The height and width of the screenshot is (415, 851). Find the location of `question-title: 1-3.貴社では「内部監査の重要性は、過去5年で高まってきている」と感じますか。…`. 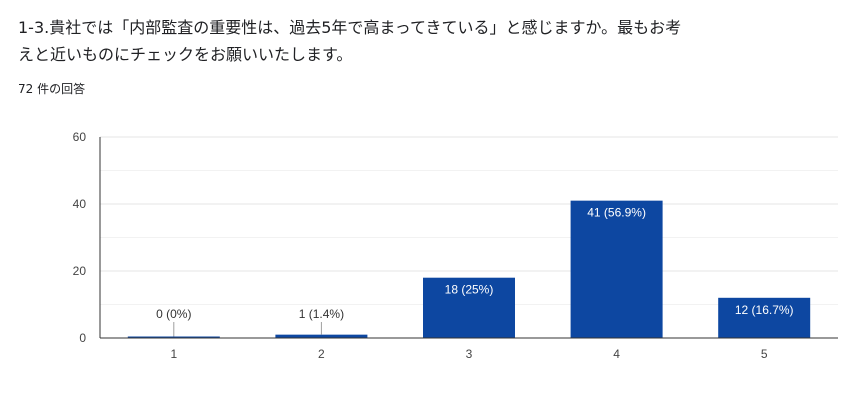

question-title: 1-3.貴社では「内部監査の重要性は、過去5年で高まってきている」と感じますか。… is located at coordinates (418, 41).